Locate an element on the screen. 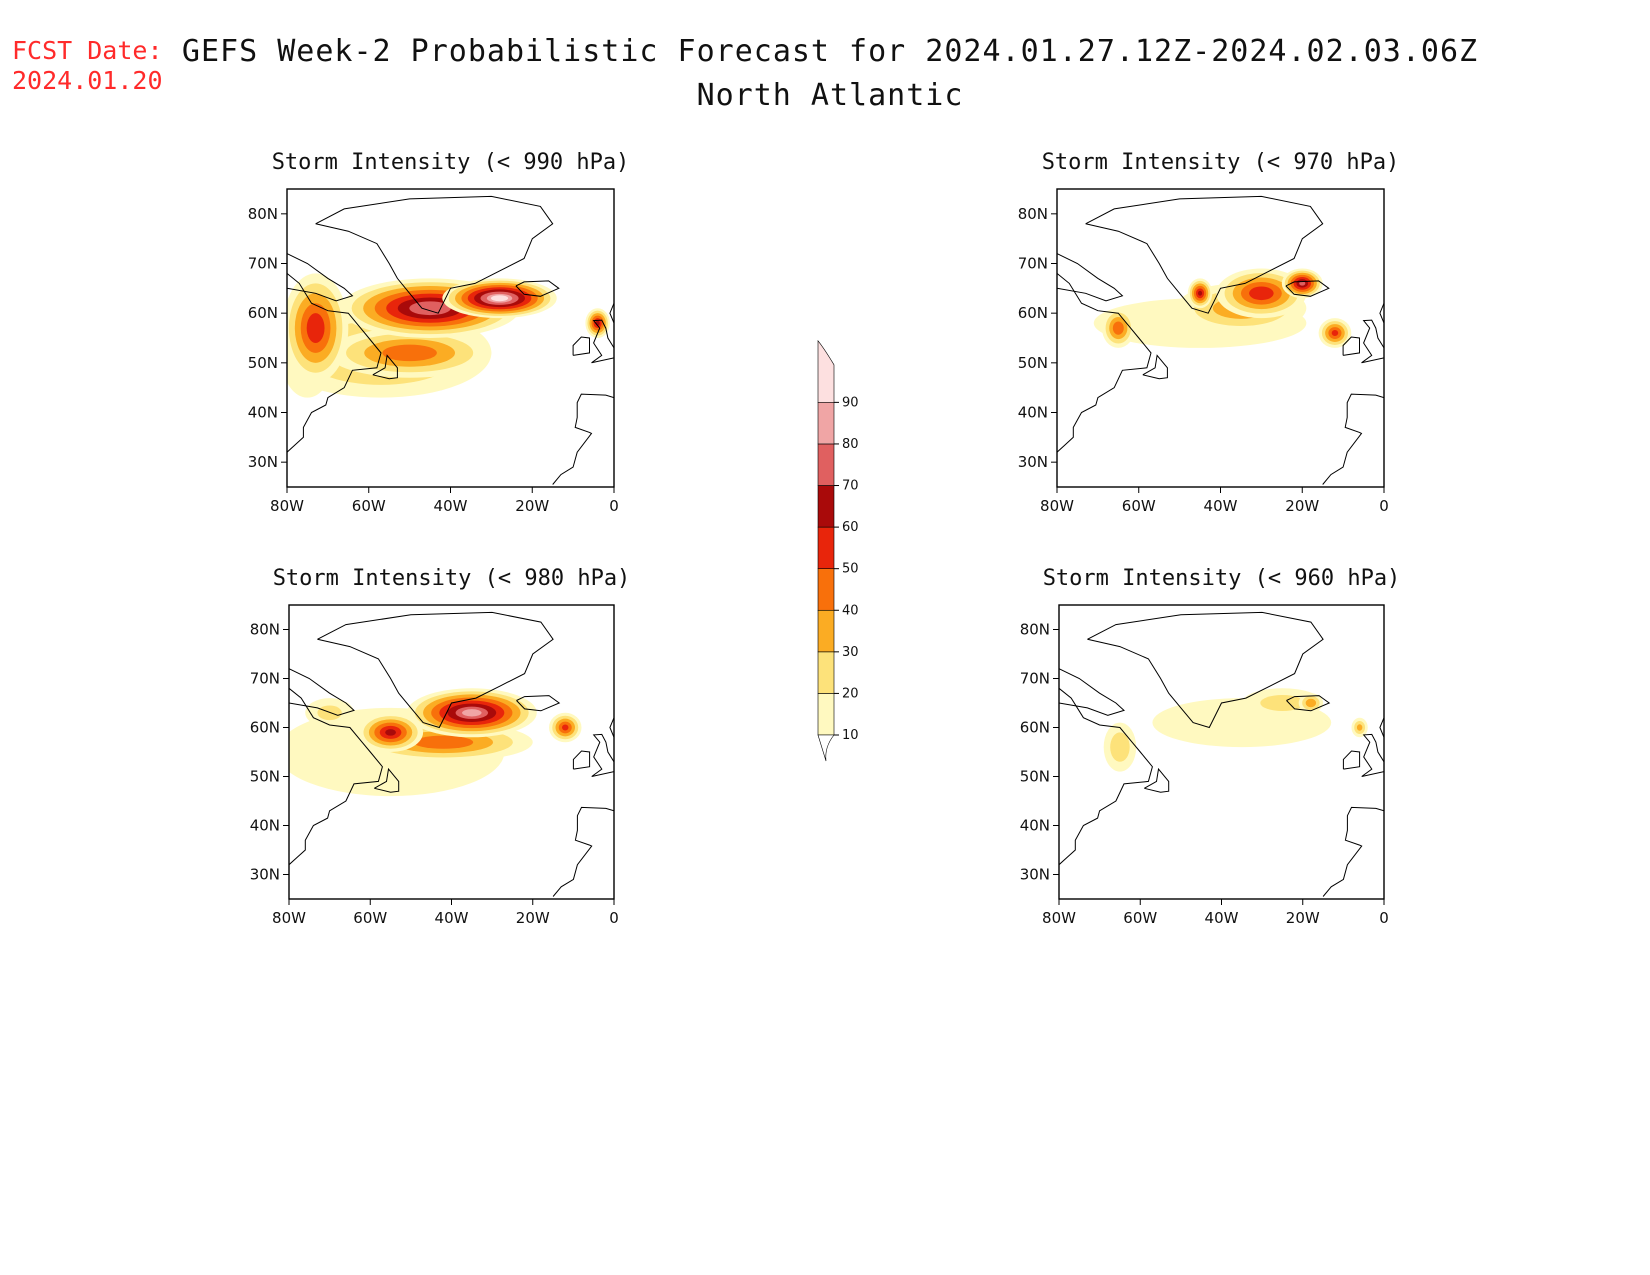  colorbar-tick-label: 80 is located at coordinates (850, 444).